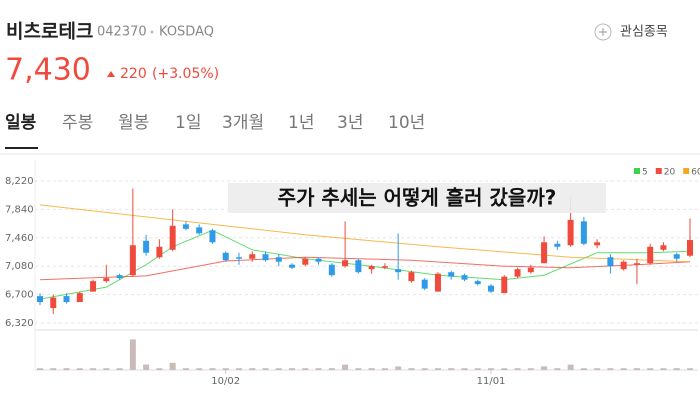 This screenshot has height=404, width=700. Describe the element at coordinates (645, 173) in the screenshot. I see `legend-label: 5` at that location.